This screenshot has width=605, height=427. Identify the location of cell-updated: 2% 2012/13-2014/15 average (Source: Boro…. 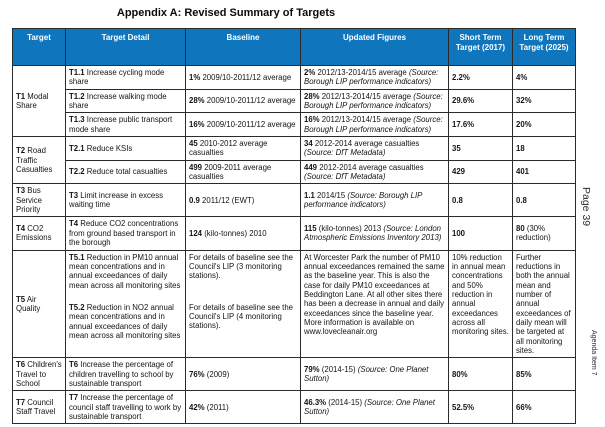
(374, 77).